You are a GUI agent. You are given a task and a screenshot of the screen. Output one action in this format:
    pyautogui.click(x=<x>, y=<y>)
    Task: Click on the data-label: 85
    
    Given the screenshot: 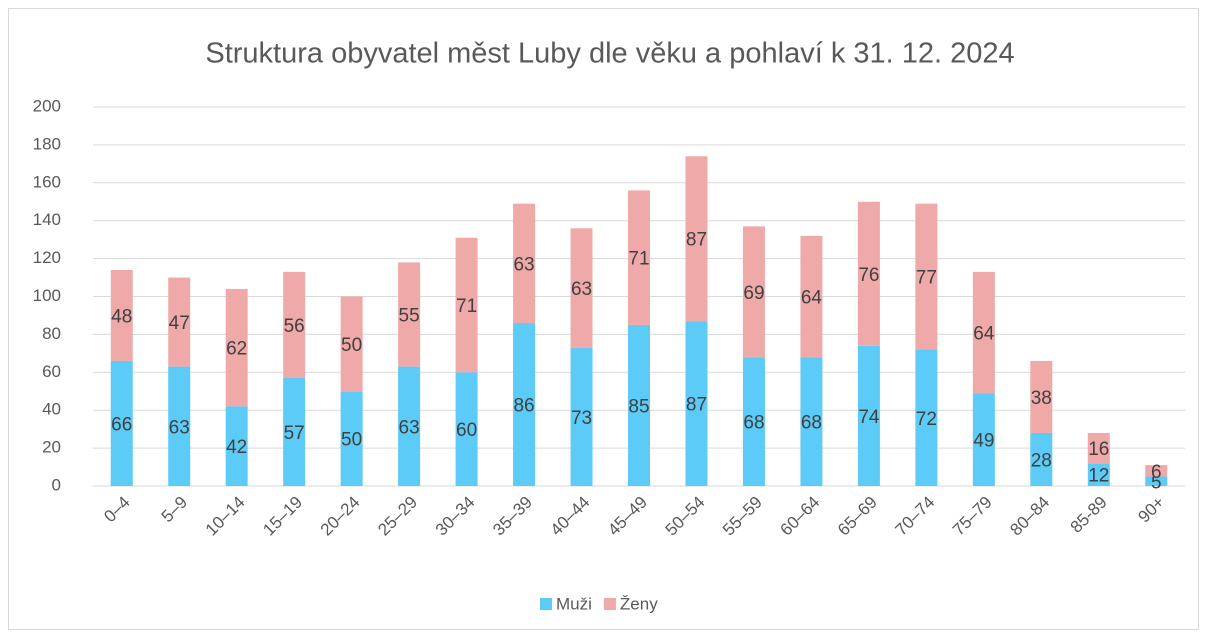 What is the action you would take?
    pyautogui.click(x=638, y=406)
    